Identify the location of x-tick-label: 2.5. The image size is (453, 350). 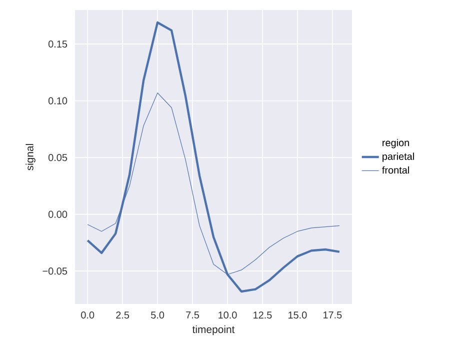
(123, 315).